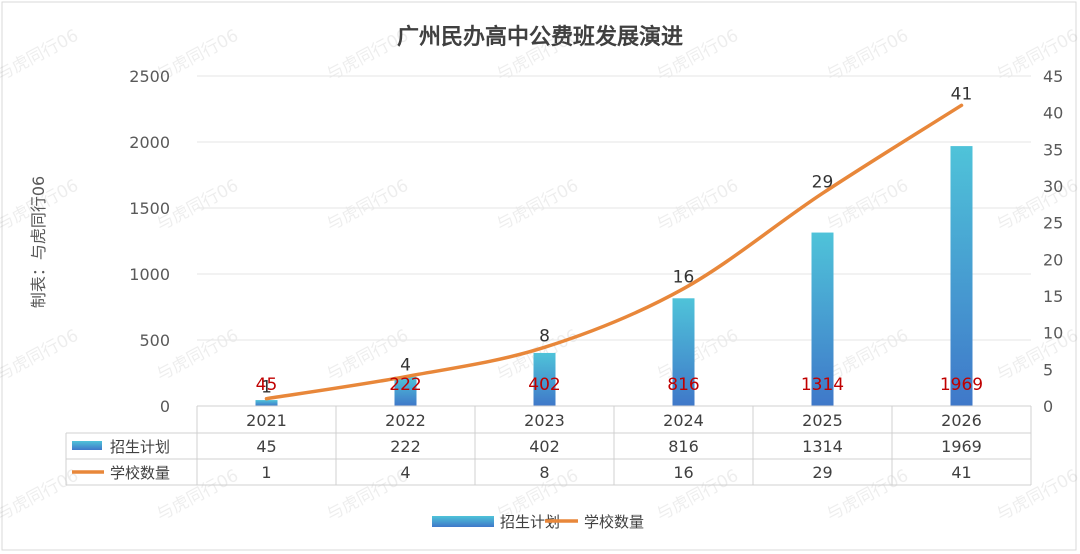  Describe the element at coordinates (822, 472) in the screenshot. I see `table-cell: 29` at that location.